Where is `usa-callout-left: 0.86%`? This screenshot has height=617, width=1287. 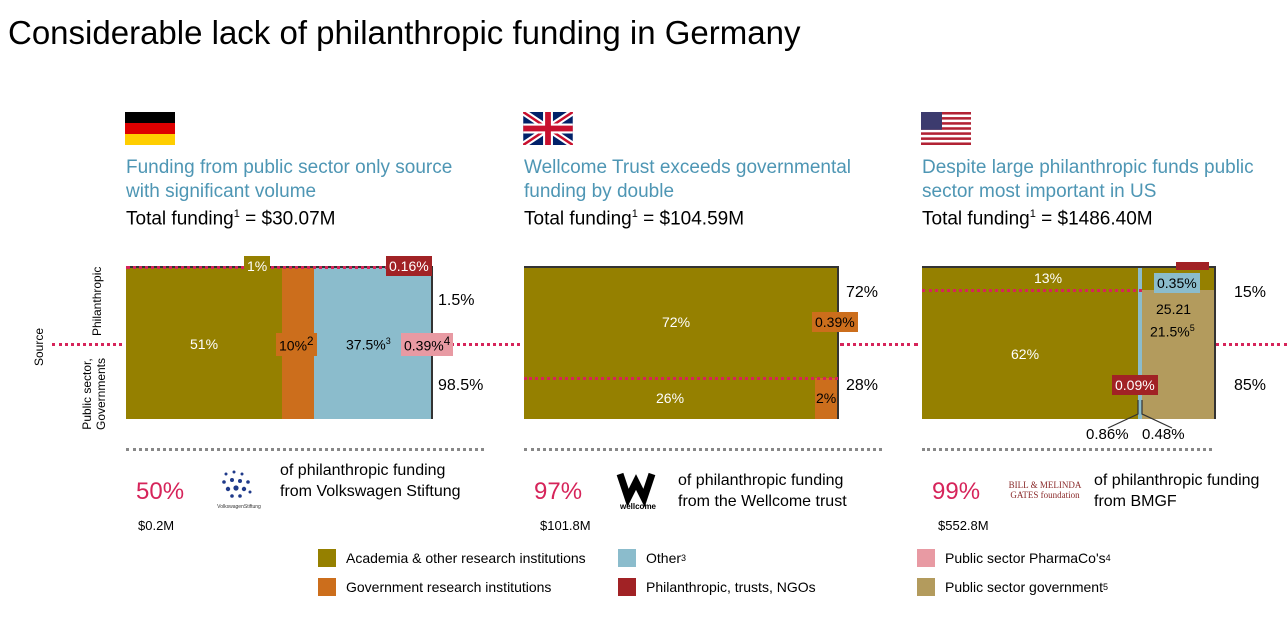
usa-callout-left: 0.86% is located at coordinates (1107, 434).